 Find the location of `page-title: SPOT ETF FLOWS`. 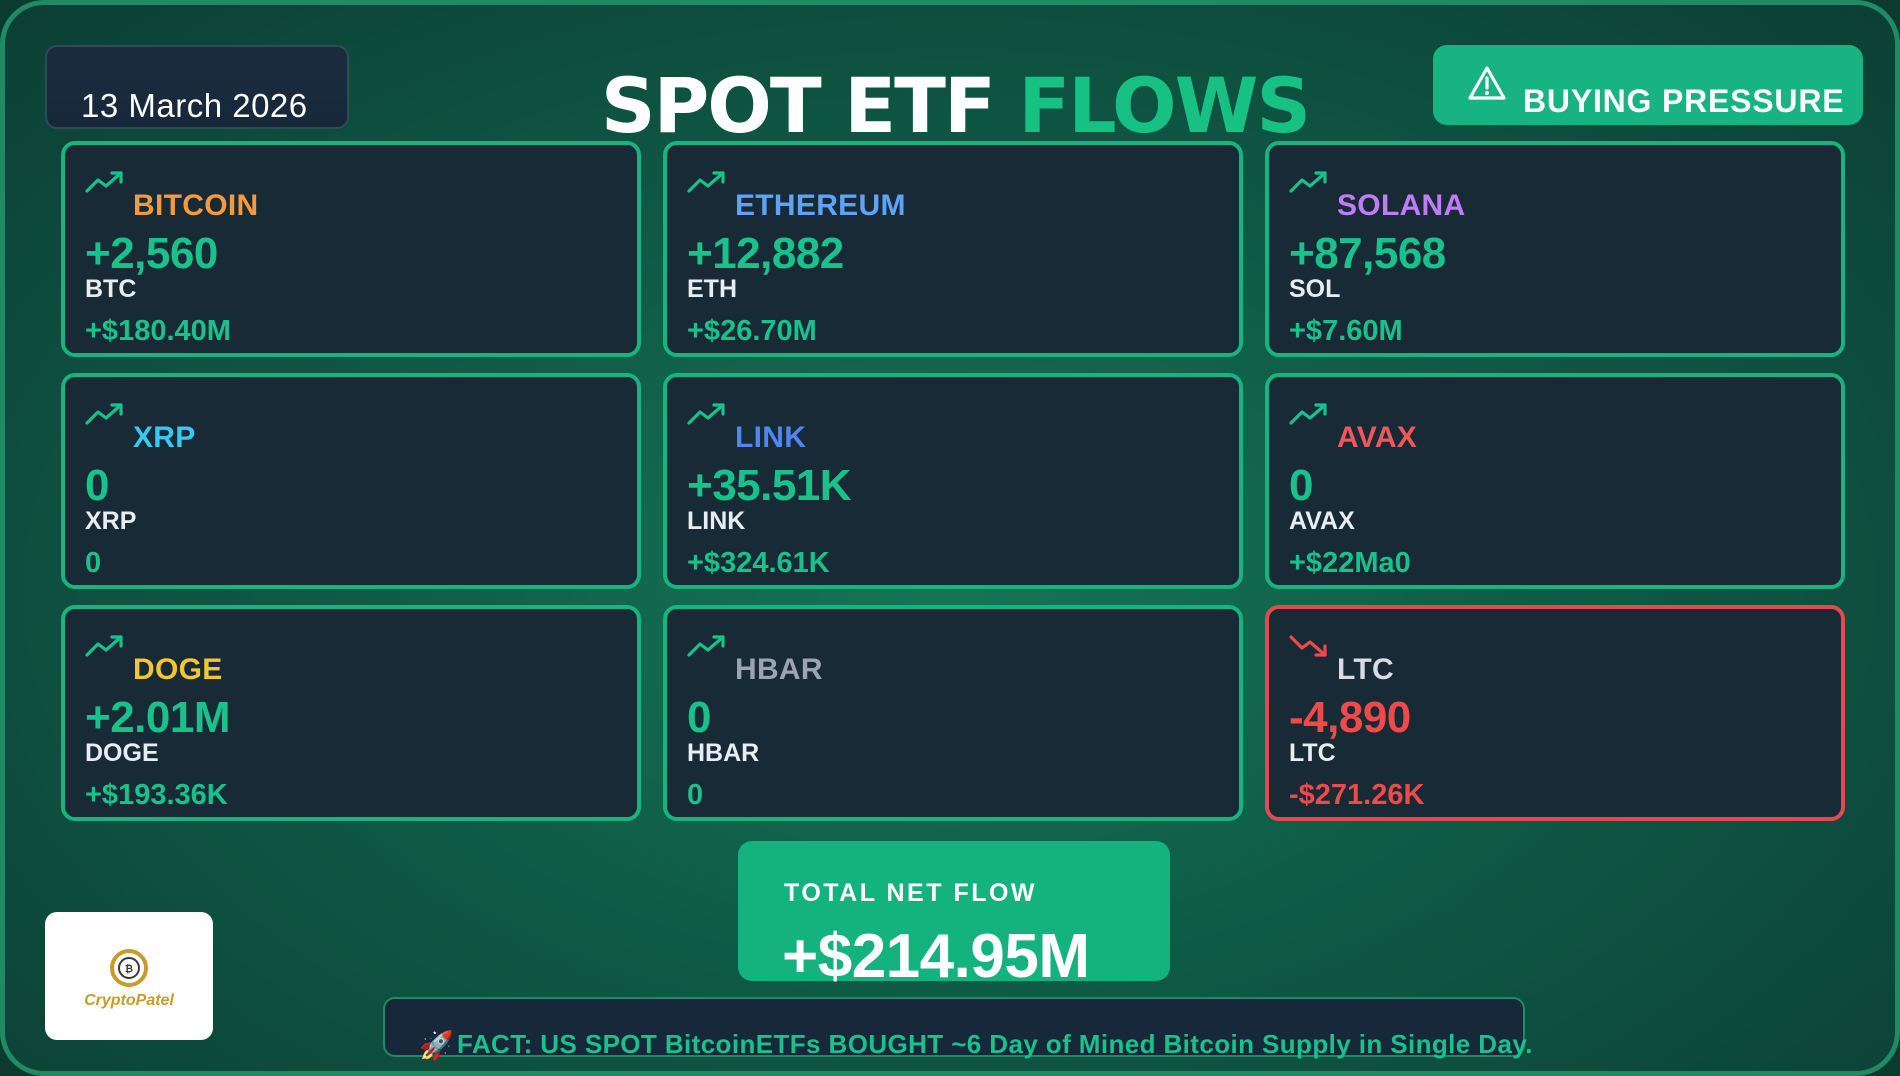

page-title: SPOT ETF FLOWS is located at coordinates (950, 105).